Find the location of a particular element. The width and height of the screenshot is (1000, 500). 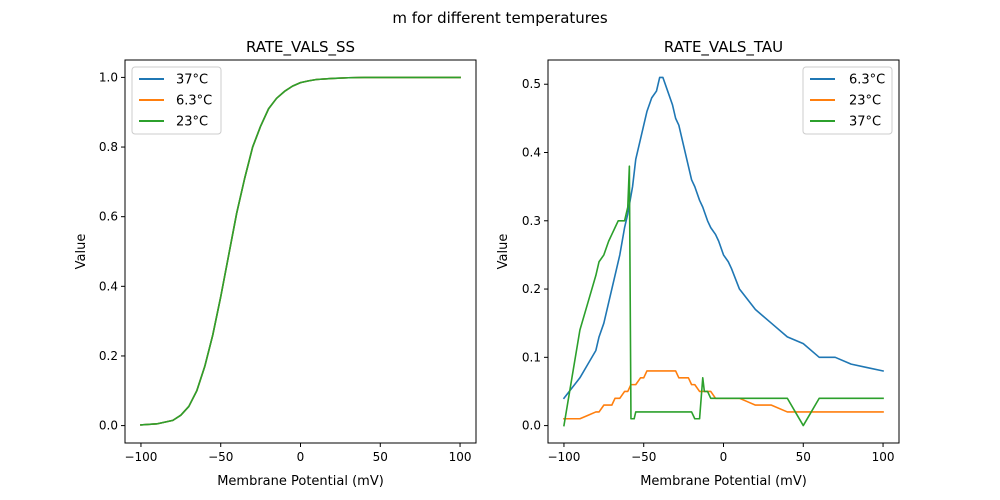

y-tick-label: 0.3 is located at coordinates (531, 221).